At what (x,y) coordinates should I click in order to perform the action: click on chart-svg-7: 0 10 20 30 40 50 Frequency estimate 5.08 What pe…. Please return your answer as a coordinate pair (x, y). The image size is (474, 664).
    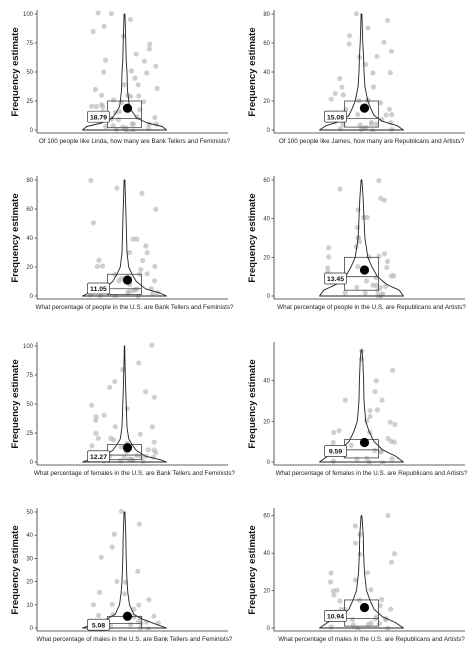
    Looking at the image, I should click on (121, 575).